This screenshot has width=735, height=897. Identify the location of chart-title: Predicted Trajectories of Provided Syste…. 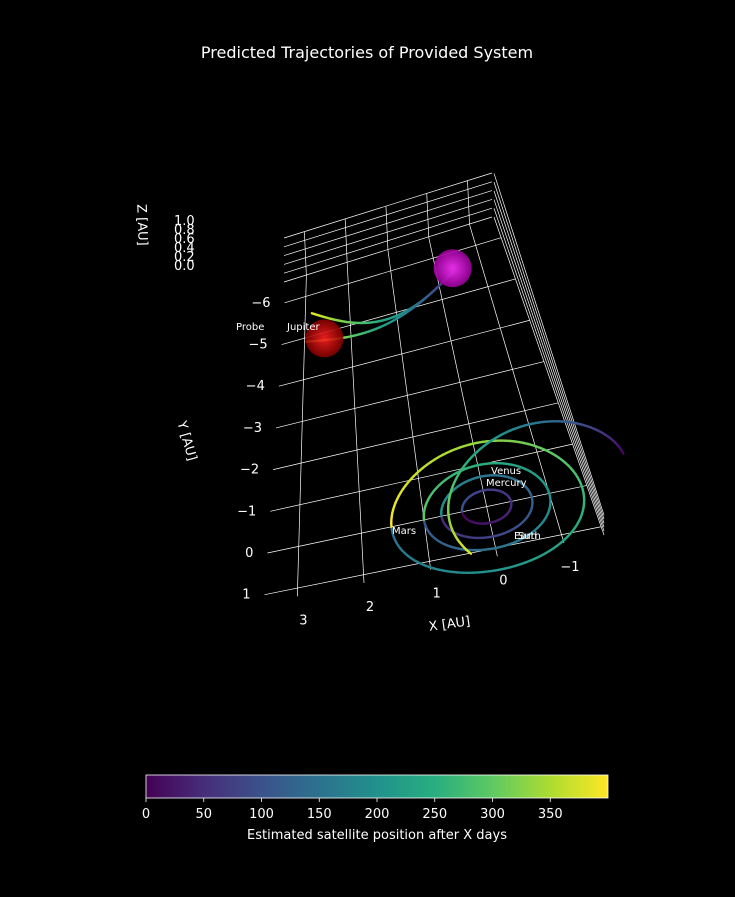
(367, 52).